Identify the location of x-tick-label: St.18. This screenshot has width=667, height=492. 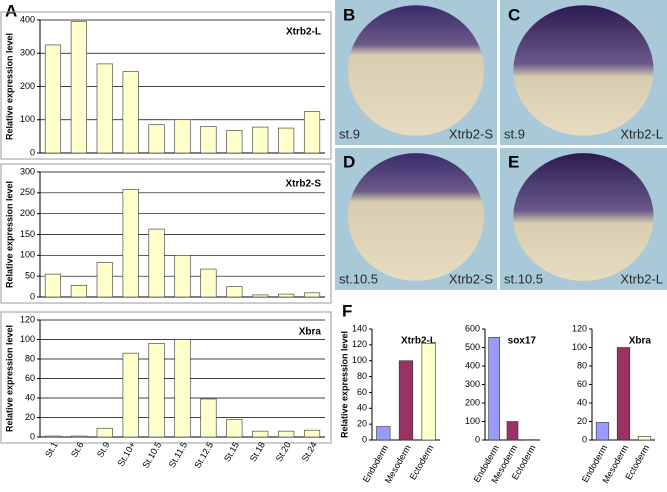
(257, 451).